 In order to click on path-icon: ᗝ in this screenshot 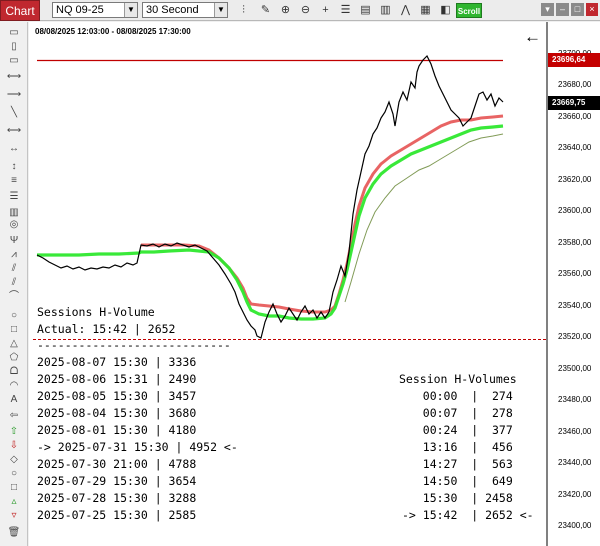, I will do `click(14, 371)`.